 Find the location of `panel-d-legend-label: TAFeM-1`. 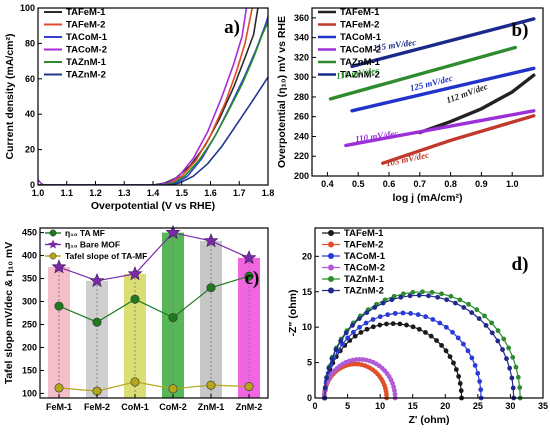

panel-d-legend-label: TAFeM-1 is located at coordinates (364, 233).